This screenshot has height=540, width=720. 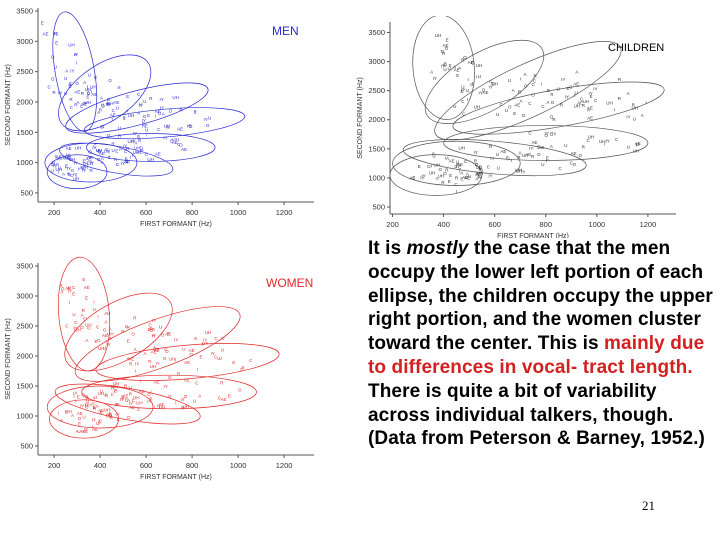 I want to click on women-data-point: E, so click(x=79, y=424).